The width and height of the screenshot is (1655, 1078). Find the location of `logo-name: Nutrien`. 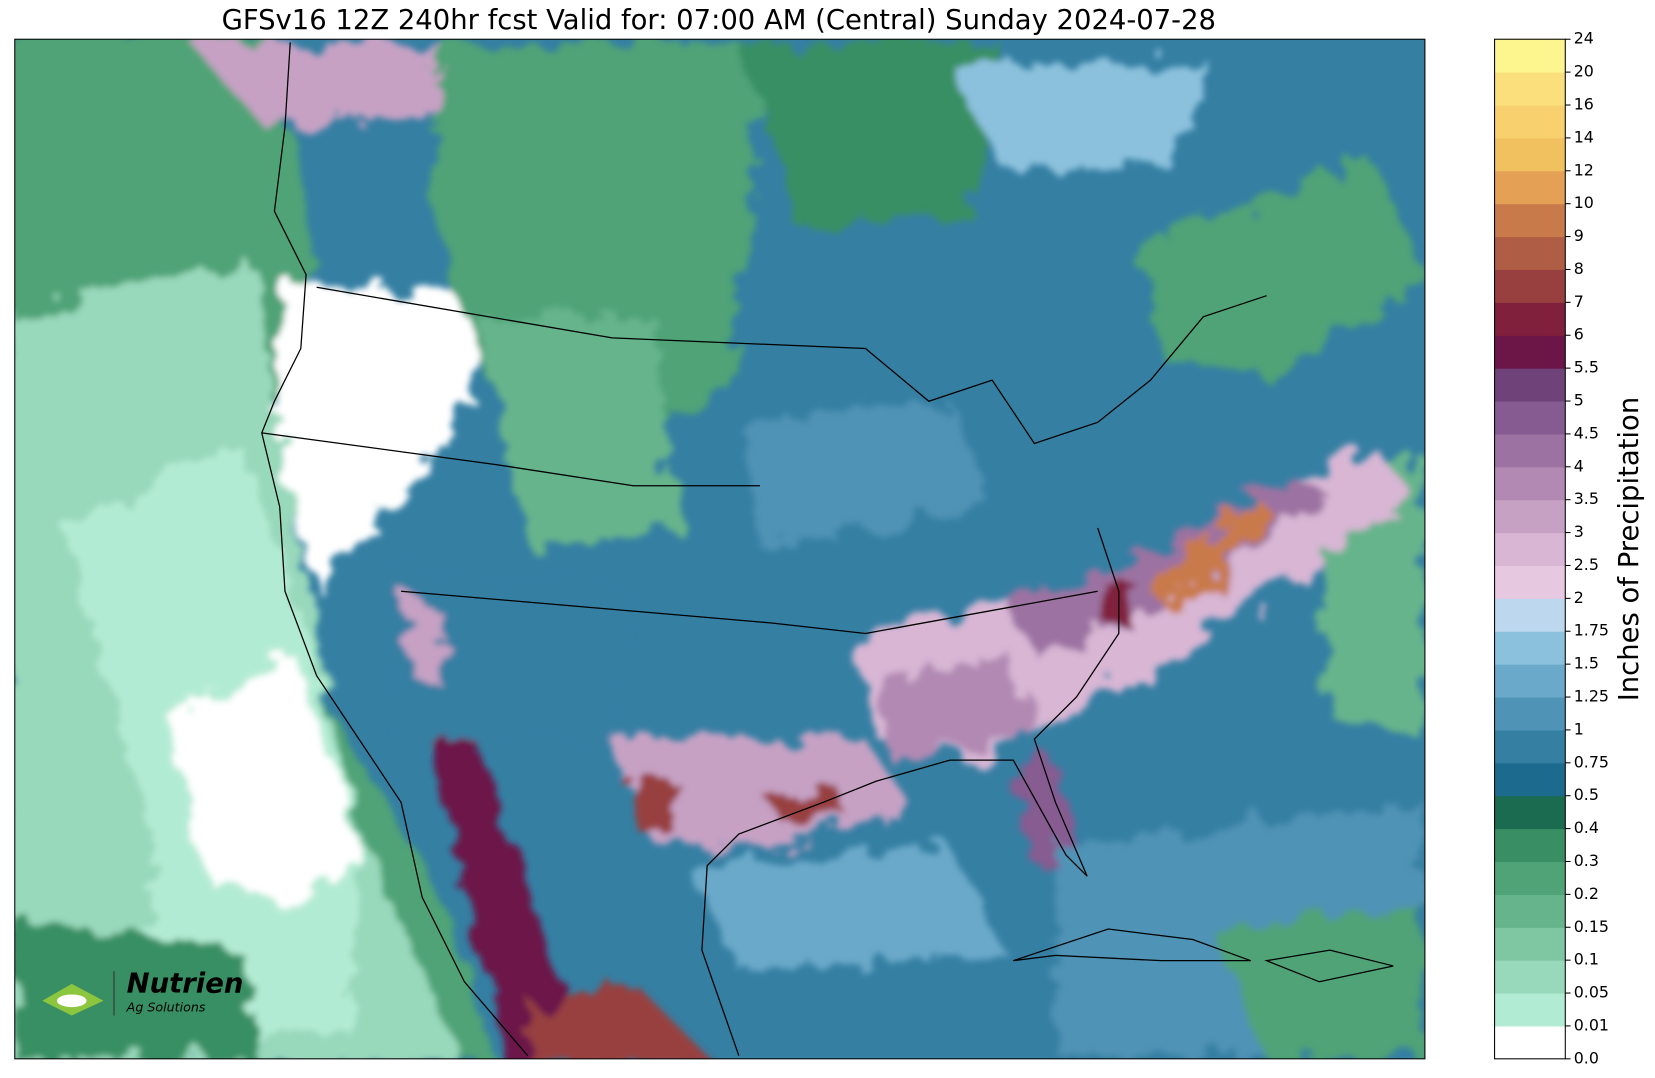

logo-name: Nutrien is located at coordinates (185, 983).